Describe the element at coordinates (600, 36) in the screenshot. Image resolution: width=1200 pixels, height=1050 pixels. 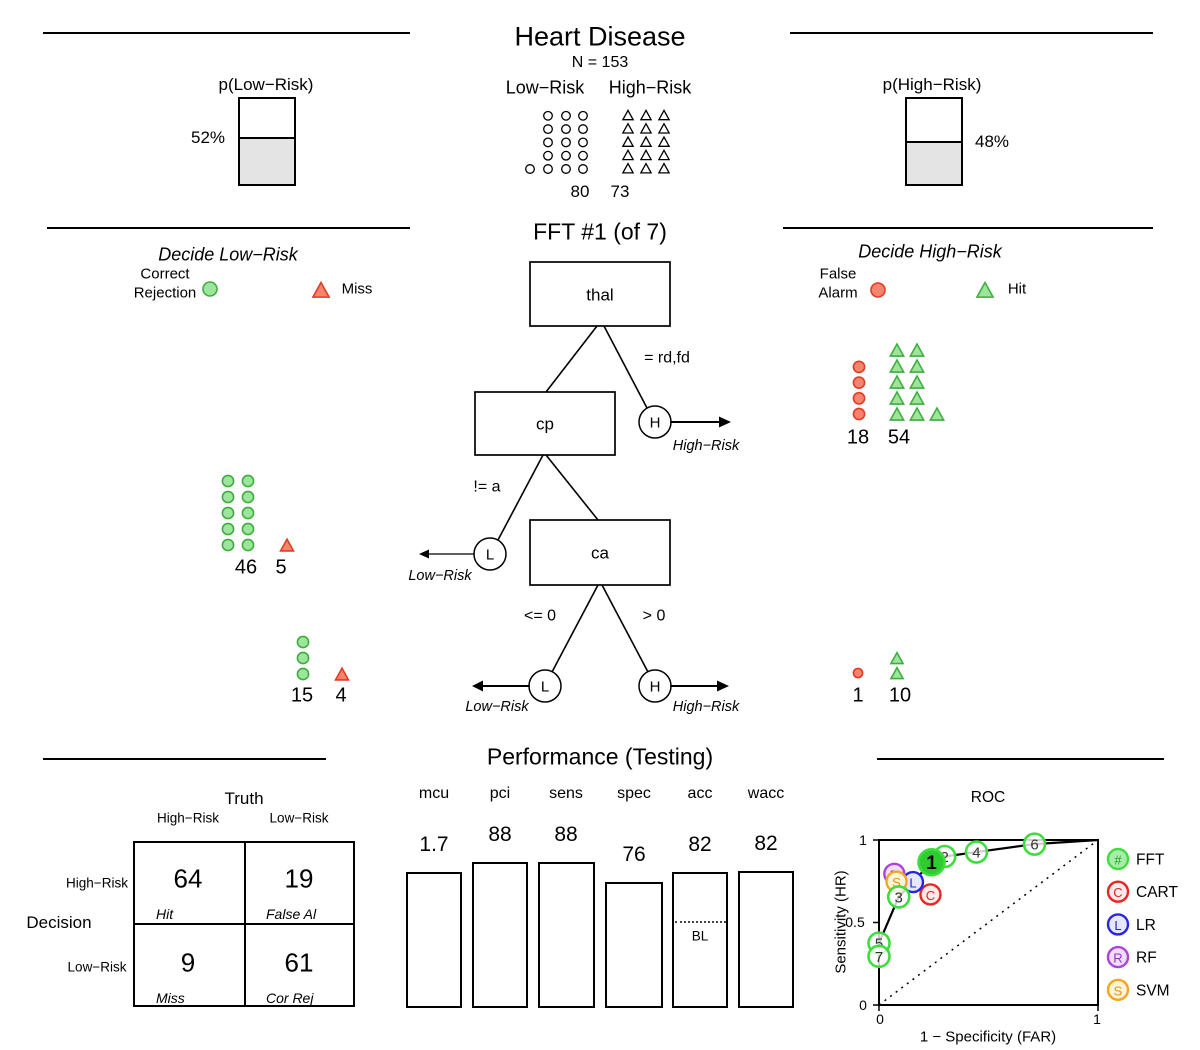
I see `page-title: Heart Disease` at that location.